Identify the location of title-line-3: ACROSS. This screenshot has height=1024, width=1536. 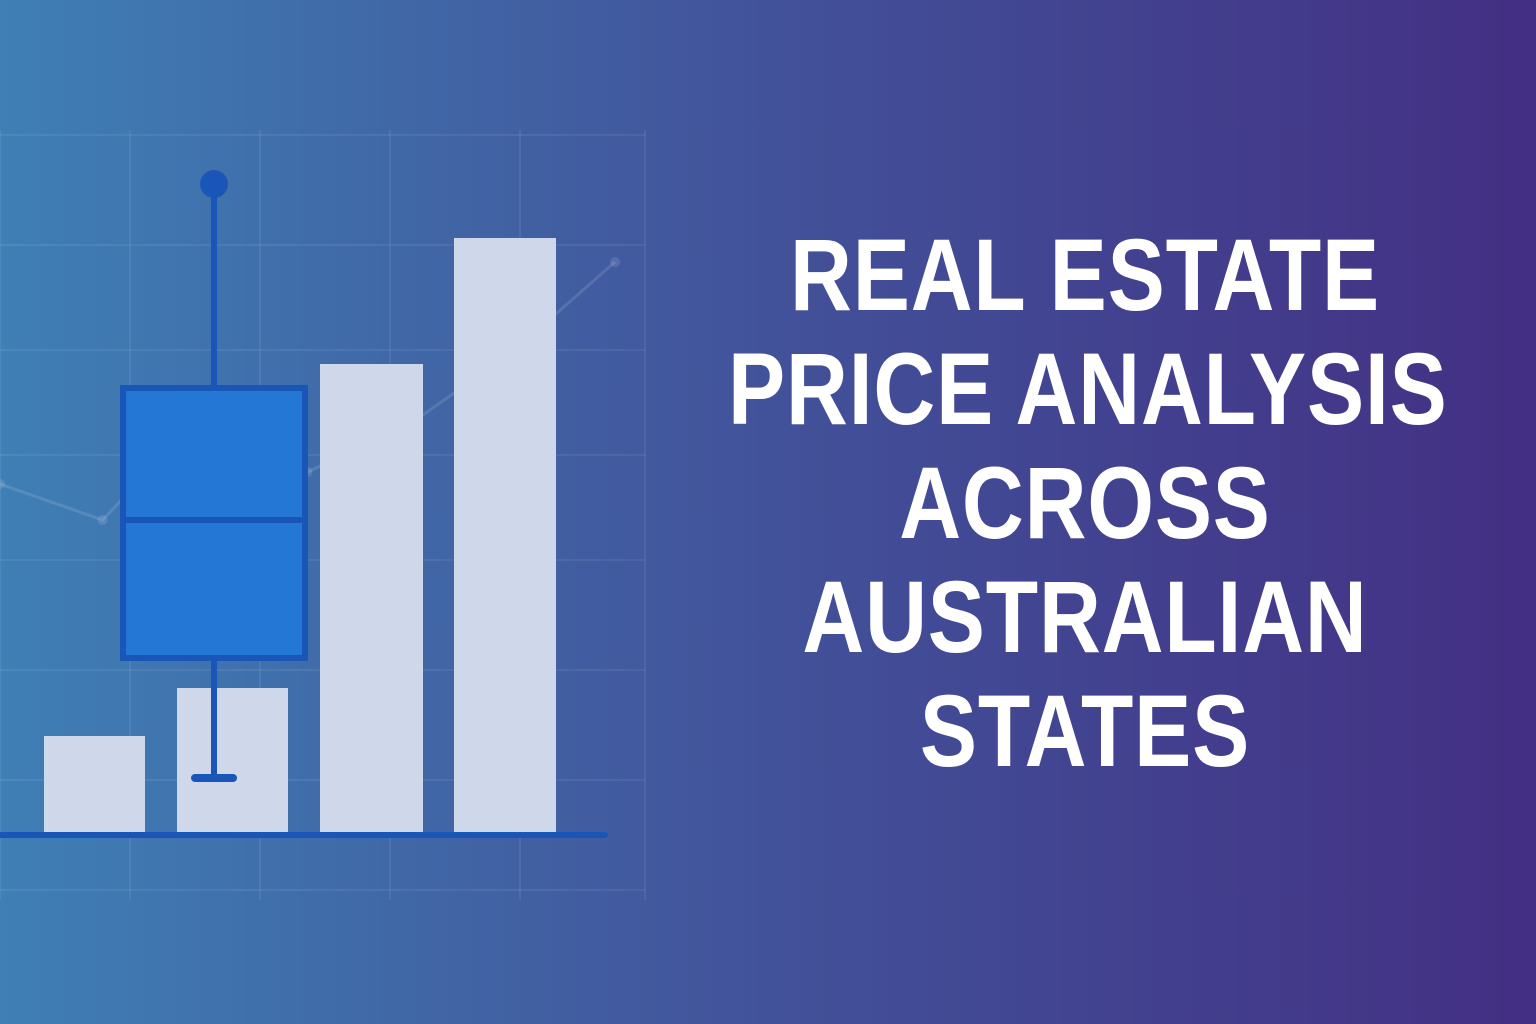
(1085, 503).